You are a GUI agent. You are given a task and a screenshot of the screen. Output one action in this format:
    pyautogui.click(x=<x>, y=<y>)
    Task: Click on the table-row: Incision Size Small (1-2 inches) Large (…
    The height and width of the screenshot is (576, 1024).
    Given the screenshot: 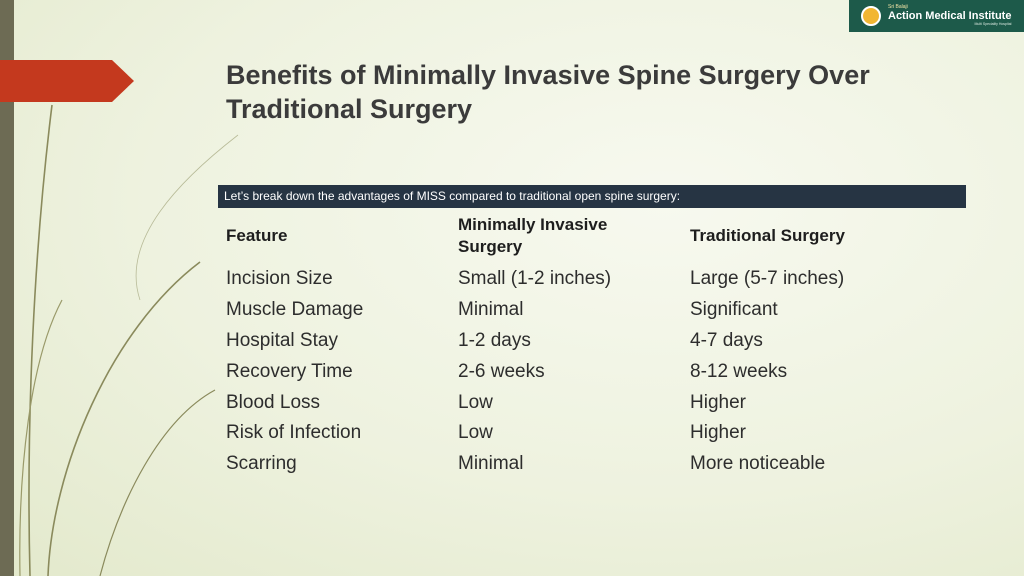 What is the action you would take?
    pyautogui.click(x=586, y=279)
    